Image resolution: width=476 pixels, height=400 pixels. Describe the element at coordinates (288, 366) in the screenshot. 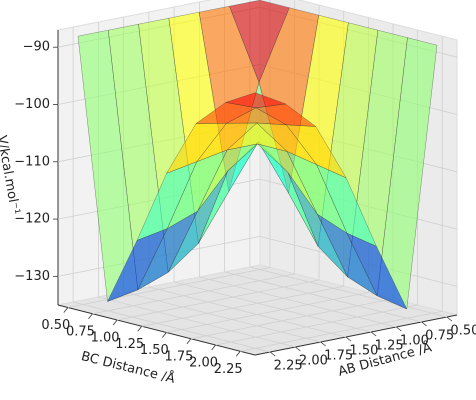

I see `y-tick-label: 2.25` at that location.